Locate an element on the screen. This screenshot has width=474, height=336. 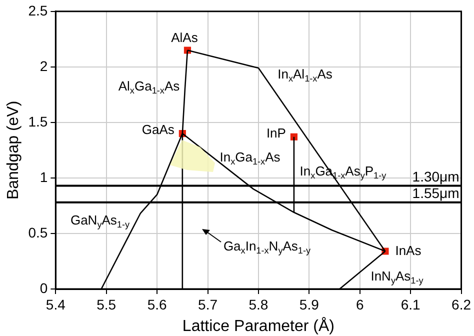
x-axis-title: Lattice Parameter (Å) is located at coordinates (258, 325).